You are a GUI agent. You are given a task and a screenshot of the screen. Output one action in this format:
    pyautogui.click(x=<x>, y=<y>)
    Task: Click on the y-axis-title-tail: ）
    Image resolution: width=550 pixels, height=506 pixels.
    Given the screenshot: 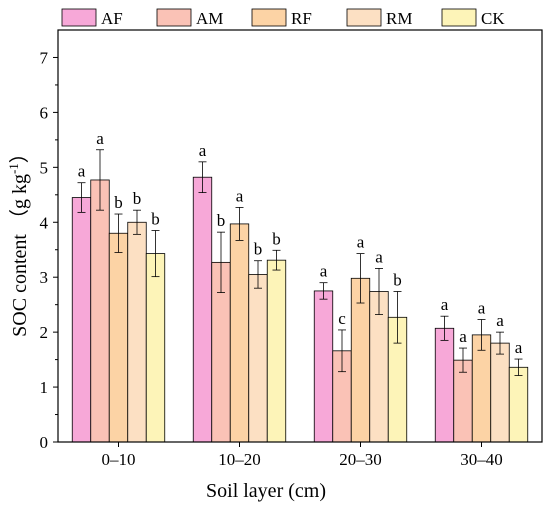 What is the action you would take?
    pyautogui.click(x=19, y=153)
    